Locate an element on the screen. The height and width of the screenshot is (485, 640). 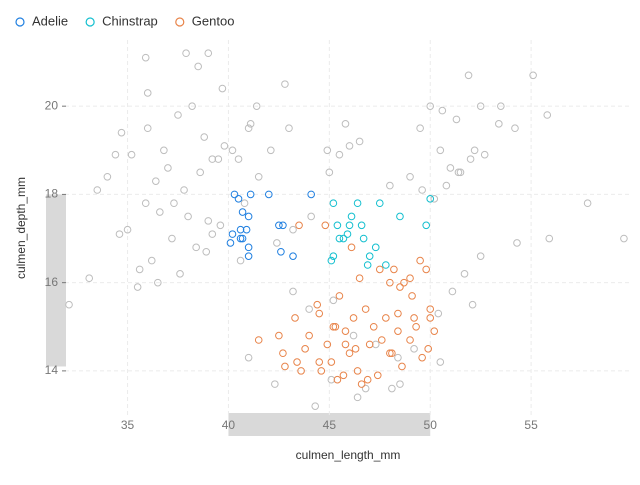
x-tick-label: 35 is located at coordinates (128, 425).